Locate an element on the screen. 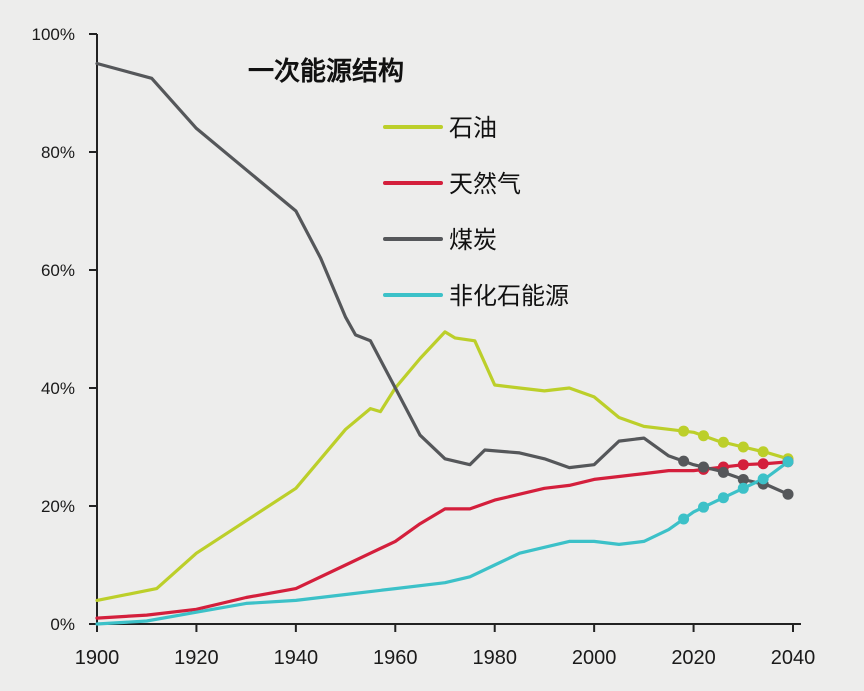 The image size is (864, 691). x-tick-label: 2000 is located at coordinates (594, 658).